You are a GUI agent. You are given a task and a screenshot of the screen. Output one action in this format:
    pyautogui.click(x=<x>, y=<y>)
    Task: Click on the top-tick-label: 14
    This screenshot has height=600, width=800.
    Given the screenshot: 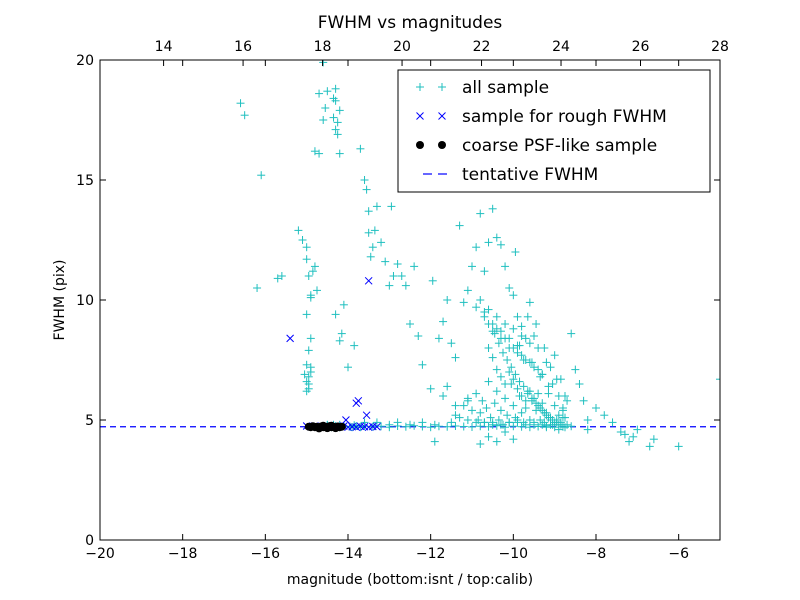 What is the action you would take?
    pyautogui.click(x=164, y=47)
    